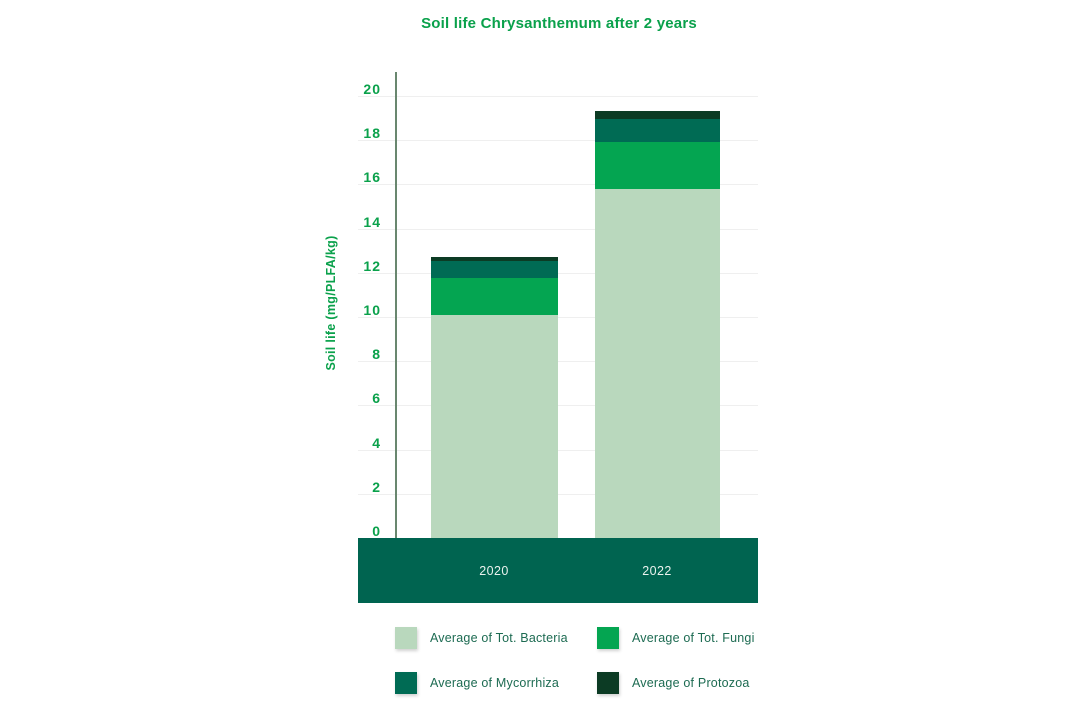  I want to click on bar-segment-2020-tot-bacteria, so click(494, 426).